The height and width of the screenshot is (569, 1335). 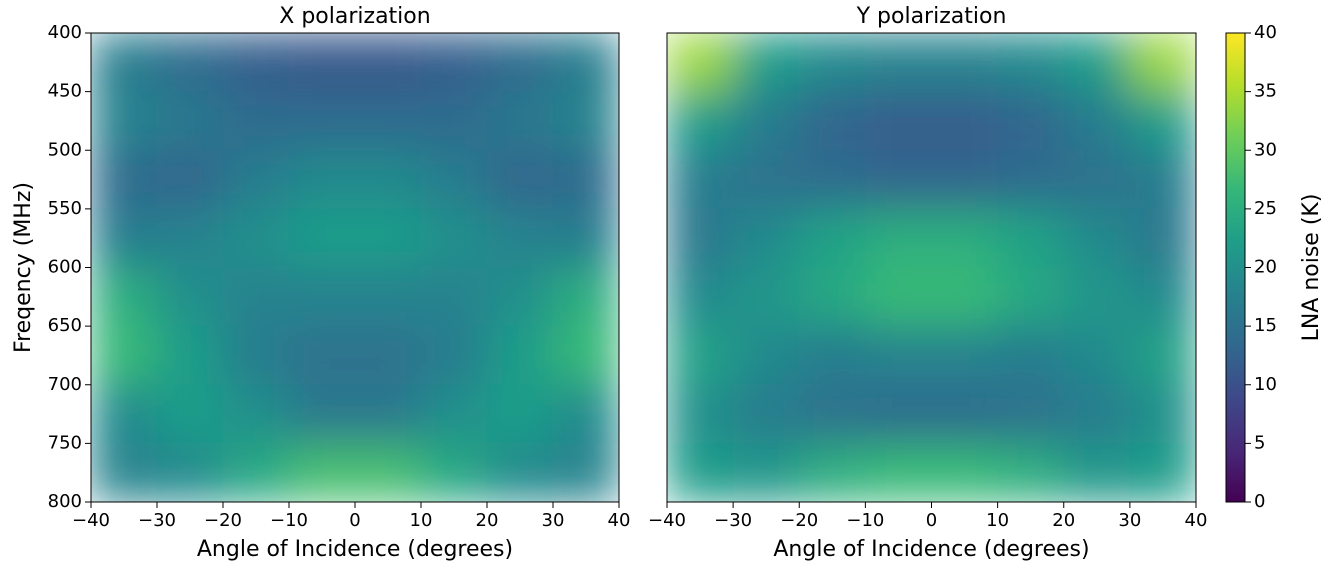 I want to click on y-tick-label: 800, so click(x=65, y=501).